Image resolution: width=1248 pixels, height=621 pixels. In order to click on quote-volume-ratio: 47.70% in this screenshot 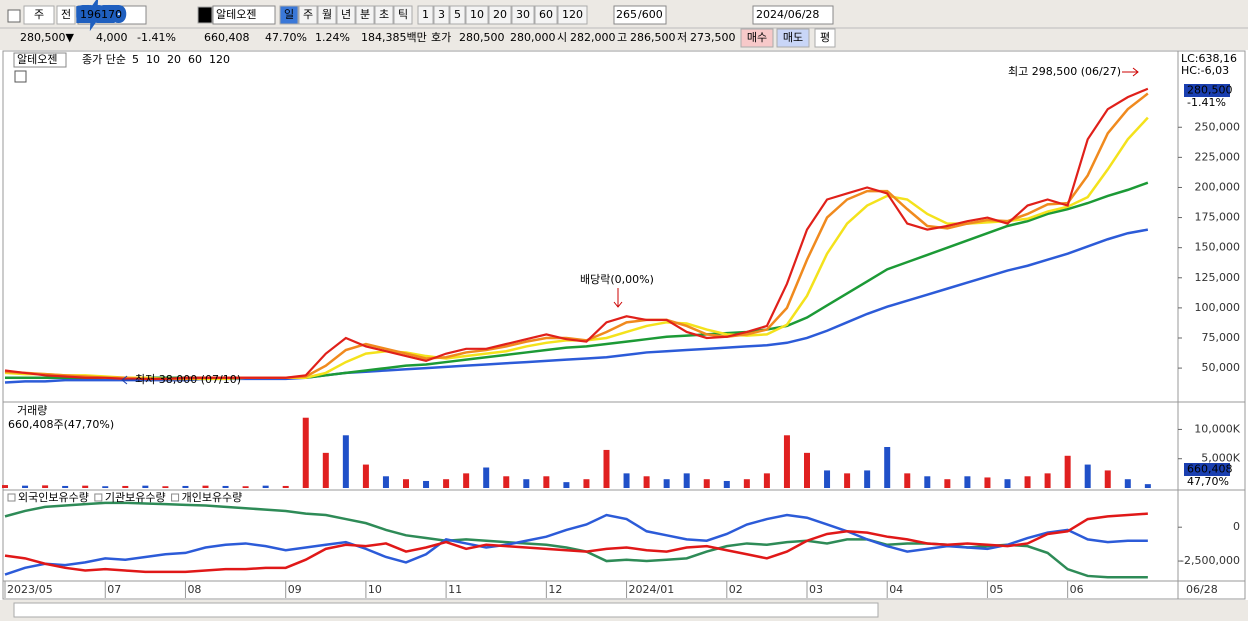, I will do `click(286, 37)`.